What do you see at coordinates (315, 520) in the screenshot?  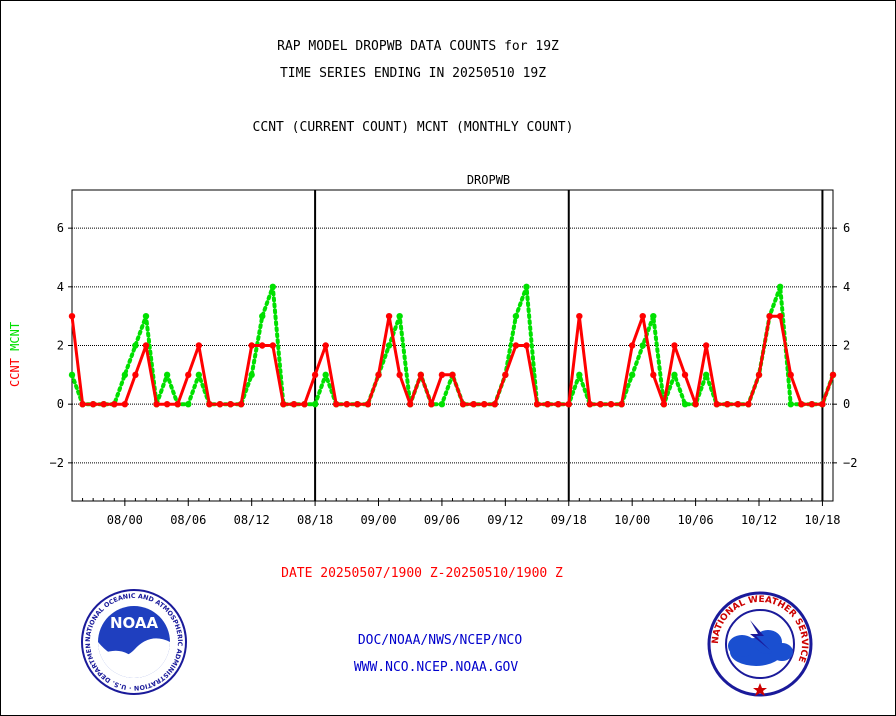 I see `x-tick-label: 08/18` at bounding box center [315, 520].